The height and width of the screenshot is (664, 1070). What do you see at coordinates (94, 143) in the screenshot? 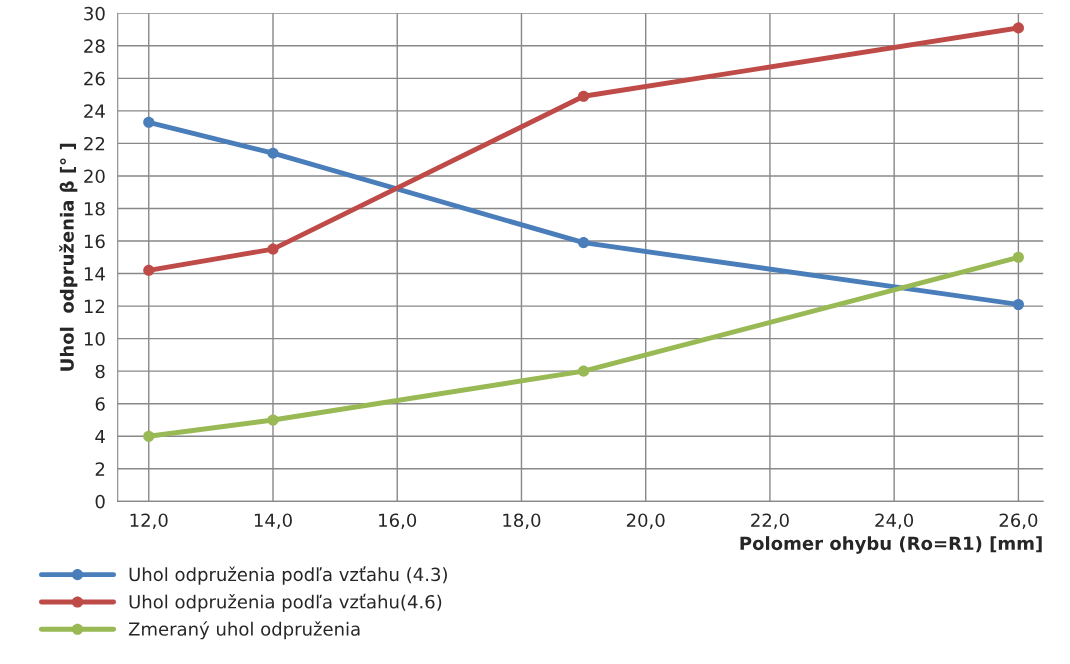
I see `y-tick-label: 22` at bounding box center [94, 143].